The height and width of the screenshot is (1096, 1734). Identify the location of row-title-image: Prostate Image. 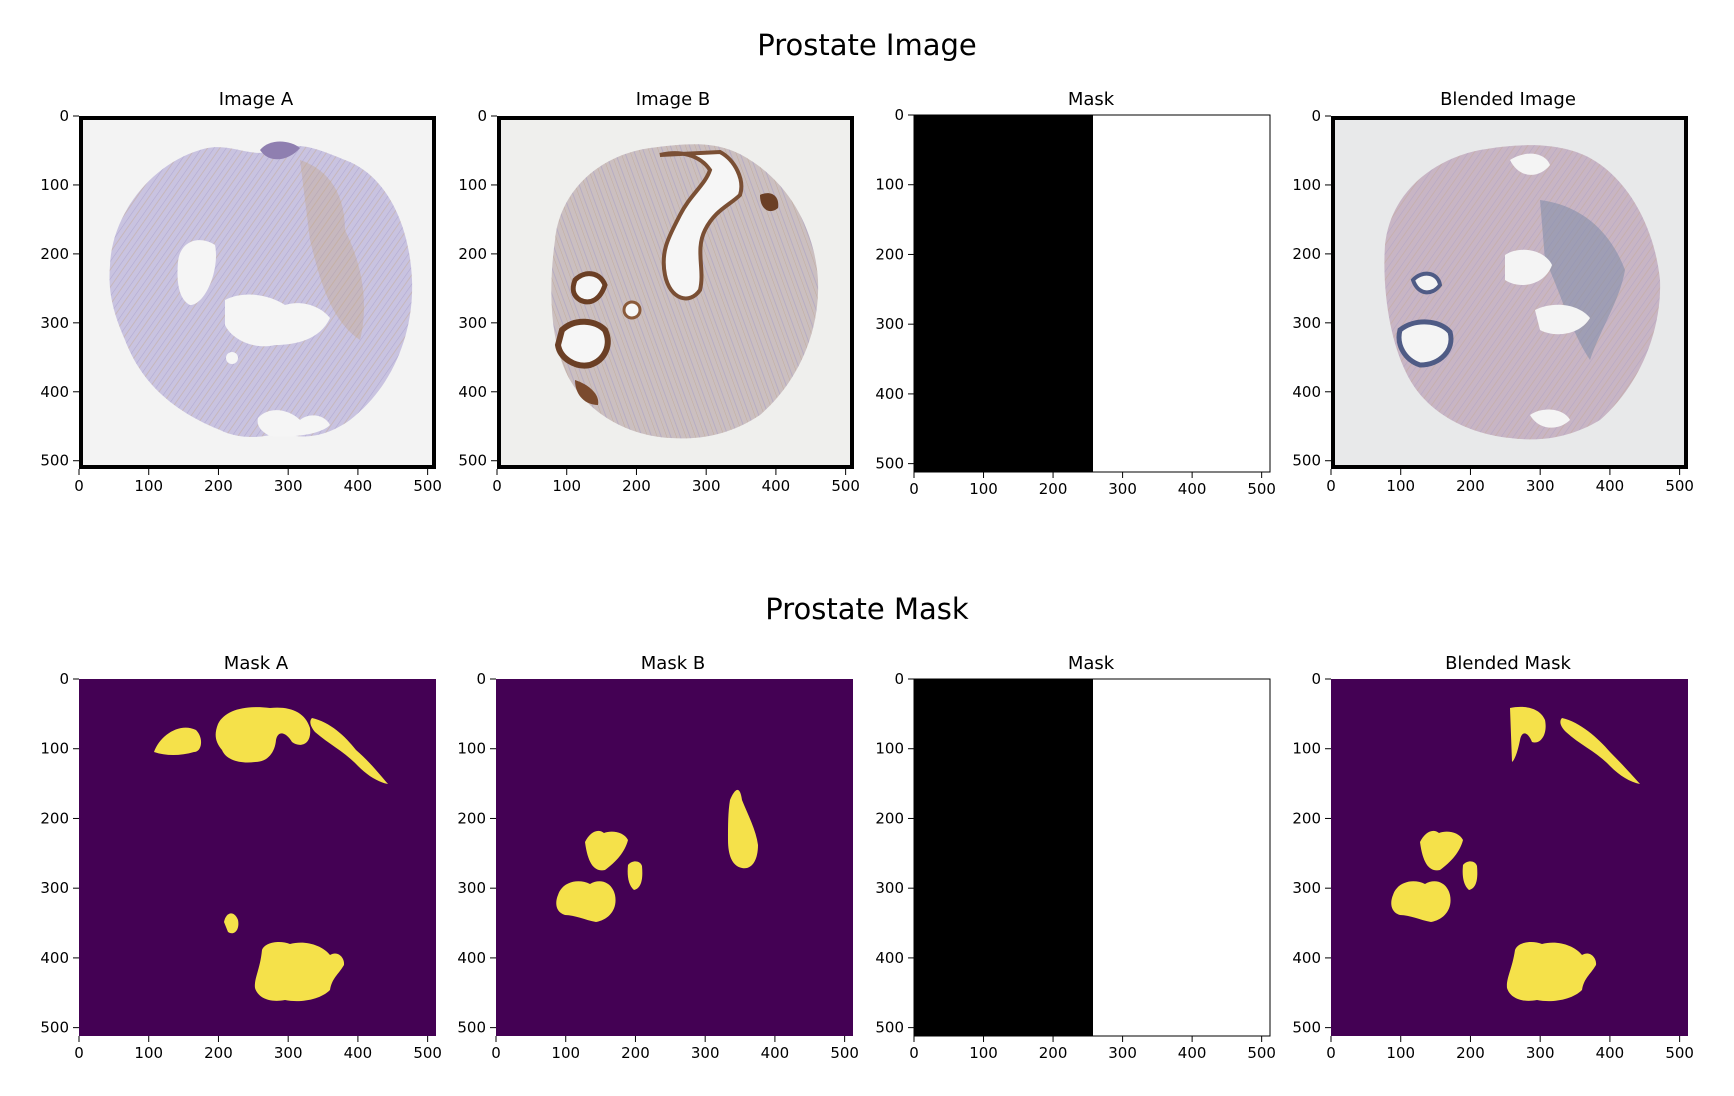
(867, 45).